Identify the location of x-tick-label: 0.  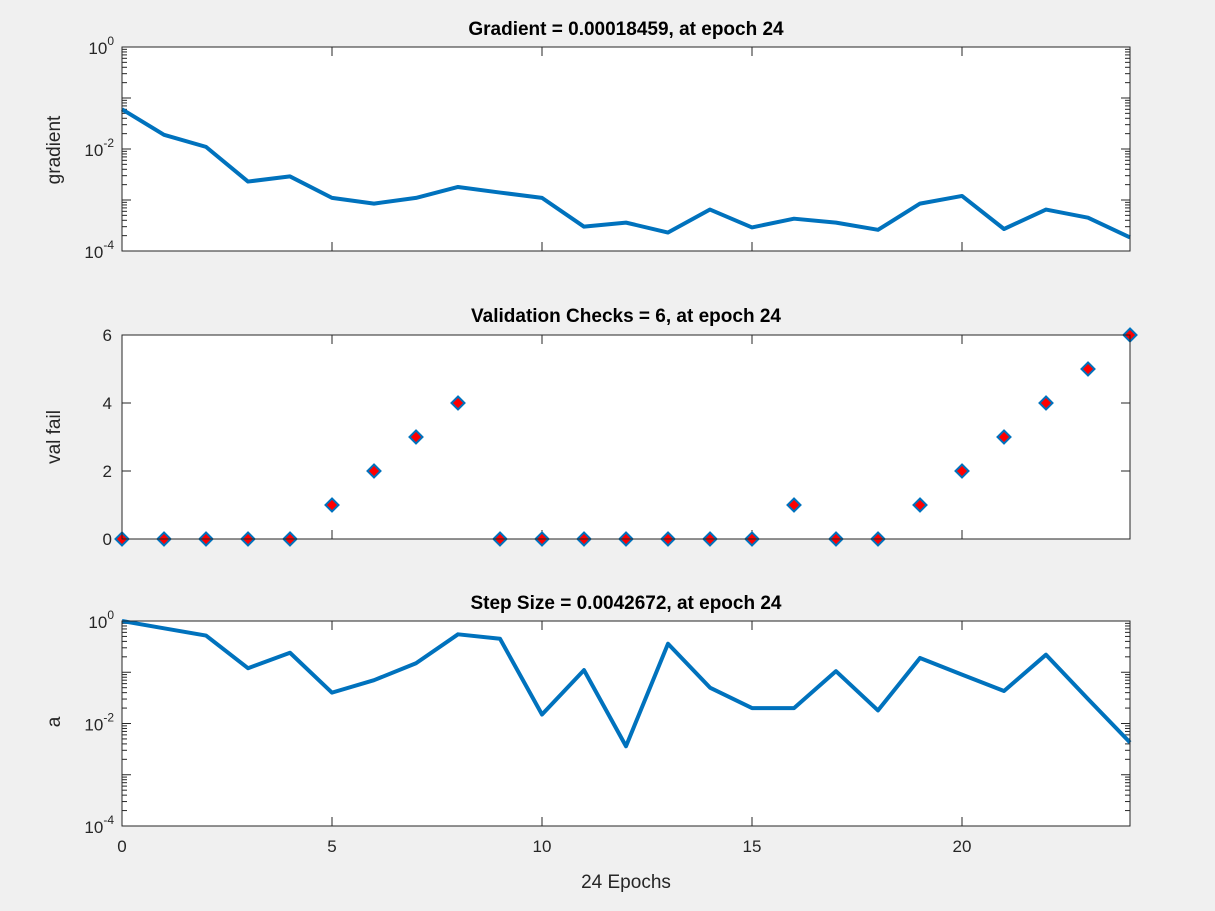
(121, 846).